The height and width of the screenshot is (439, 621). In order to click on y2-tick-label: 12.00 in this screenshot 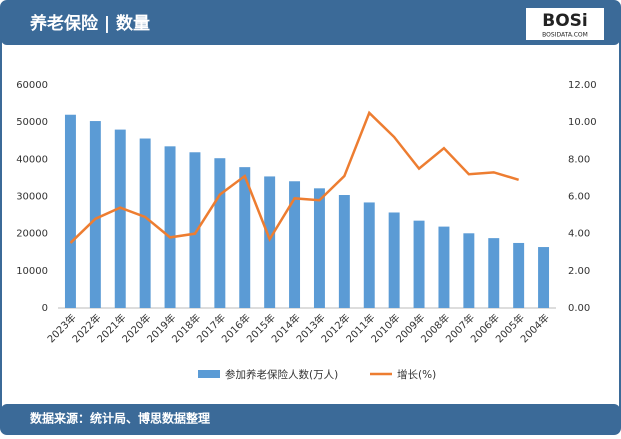, I will do `click(582, 85)`.